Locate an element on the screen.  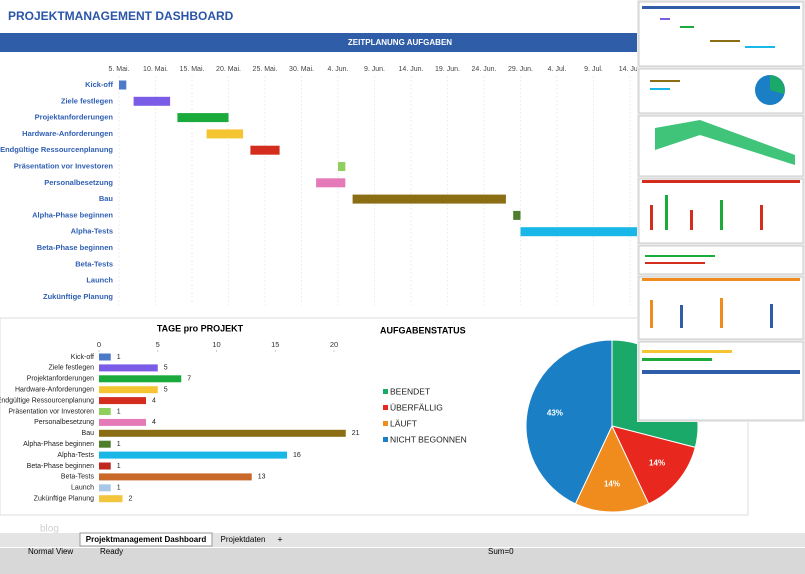
x-tick-label: 5 is located at coordinates (158, 344).